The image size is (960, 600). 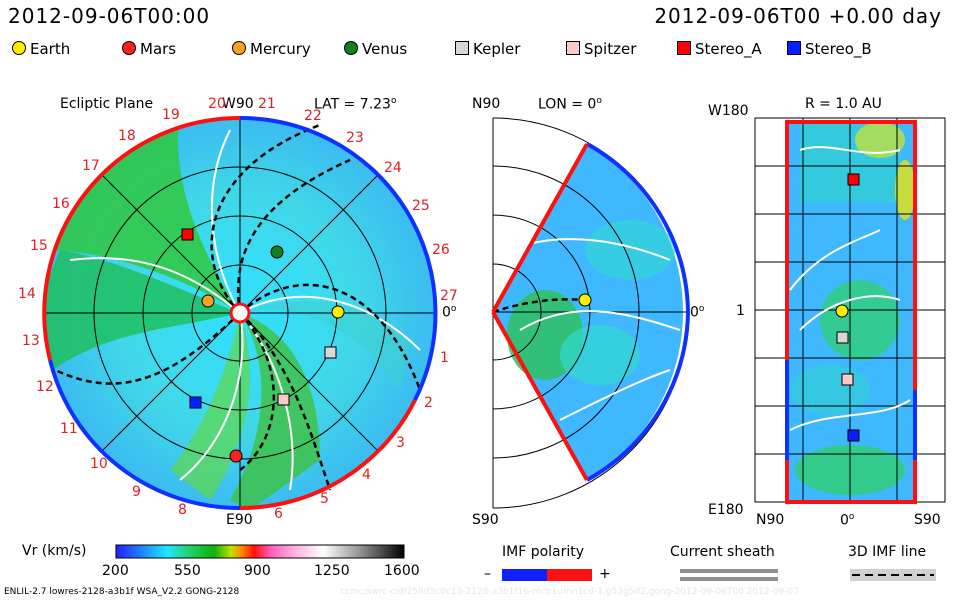 What do you see at coordinates (332, 571) in the screenshot?
I see `colorbar-tick-1250: 1250` at bounding box center [332, 571].